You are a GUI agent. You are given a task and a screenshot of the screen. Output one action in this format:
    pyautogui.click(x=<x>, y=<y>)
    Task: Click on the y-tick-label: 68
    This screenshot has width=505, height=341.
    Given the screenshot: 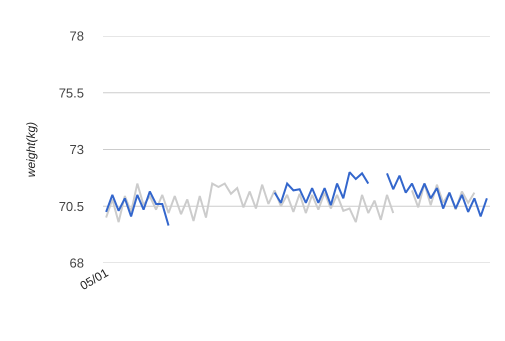 What is the action you would take?
    pyautogui.click(x=77, y=263)
    